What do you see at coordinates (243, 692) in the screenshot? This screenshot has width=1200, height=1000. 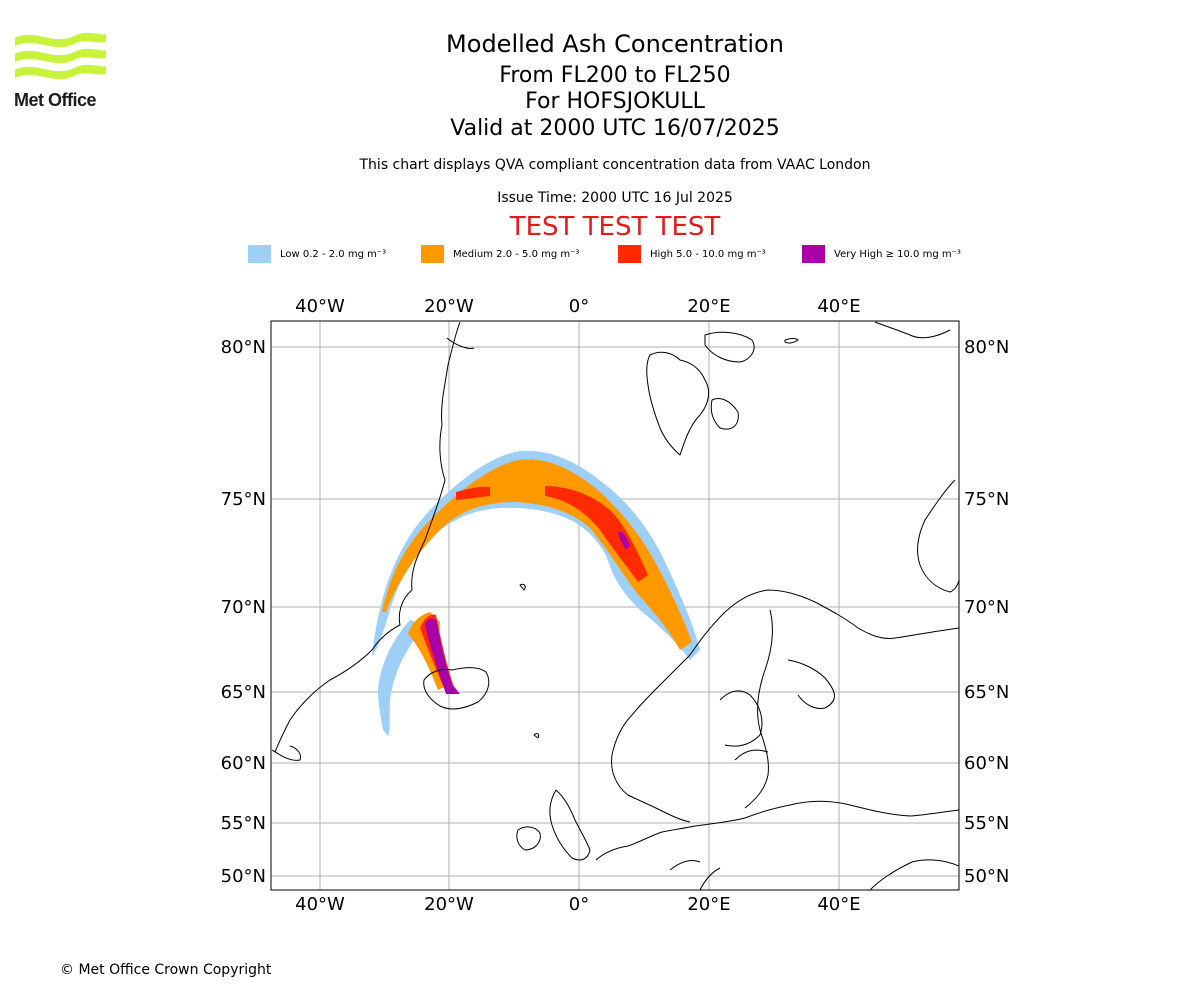 I see `lat-tick-left: 65°N` at bounding box center [243, 692].